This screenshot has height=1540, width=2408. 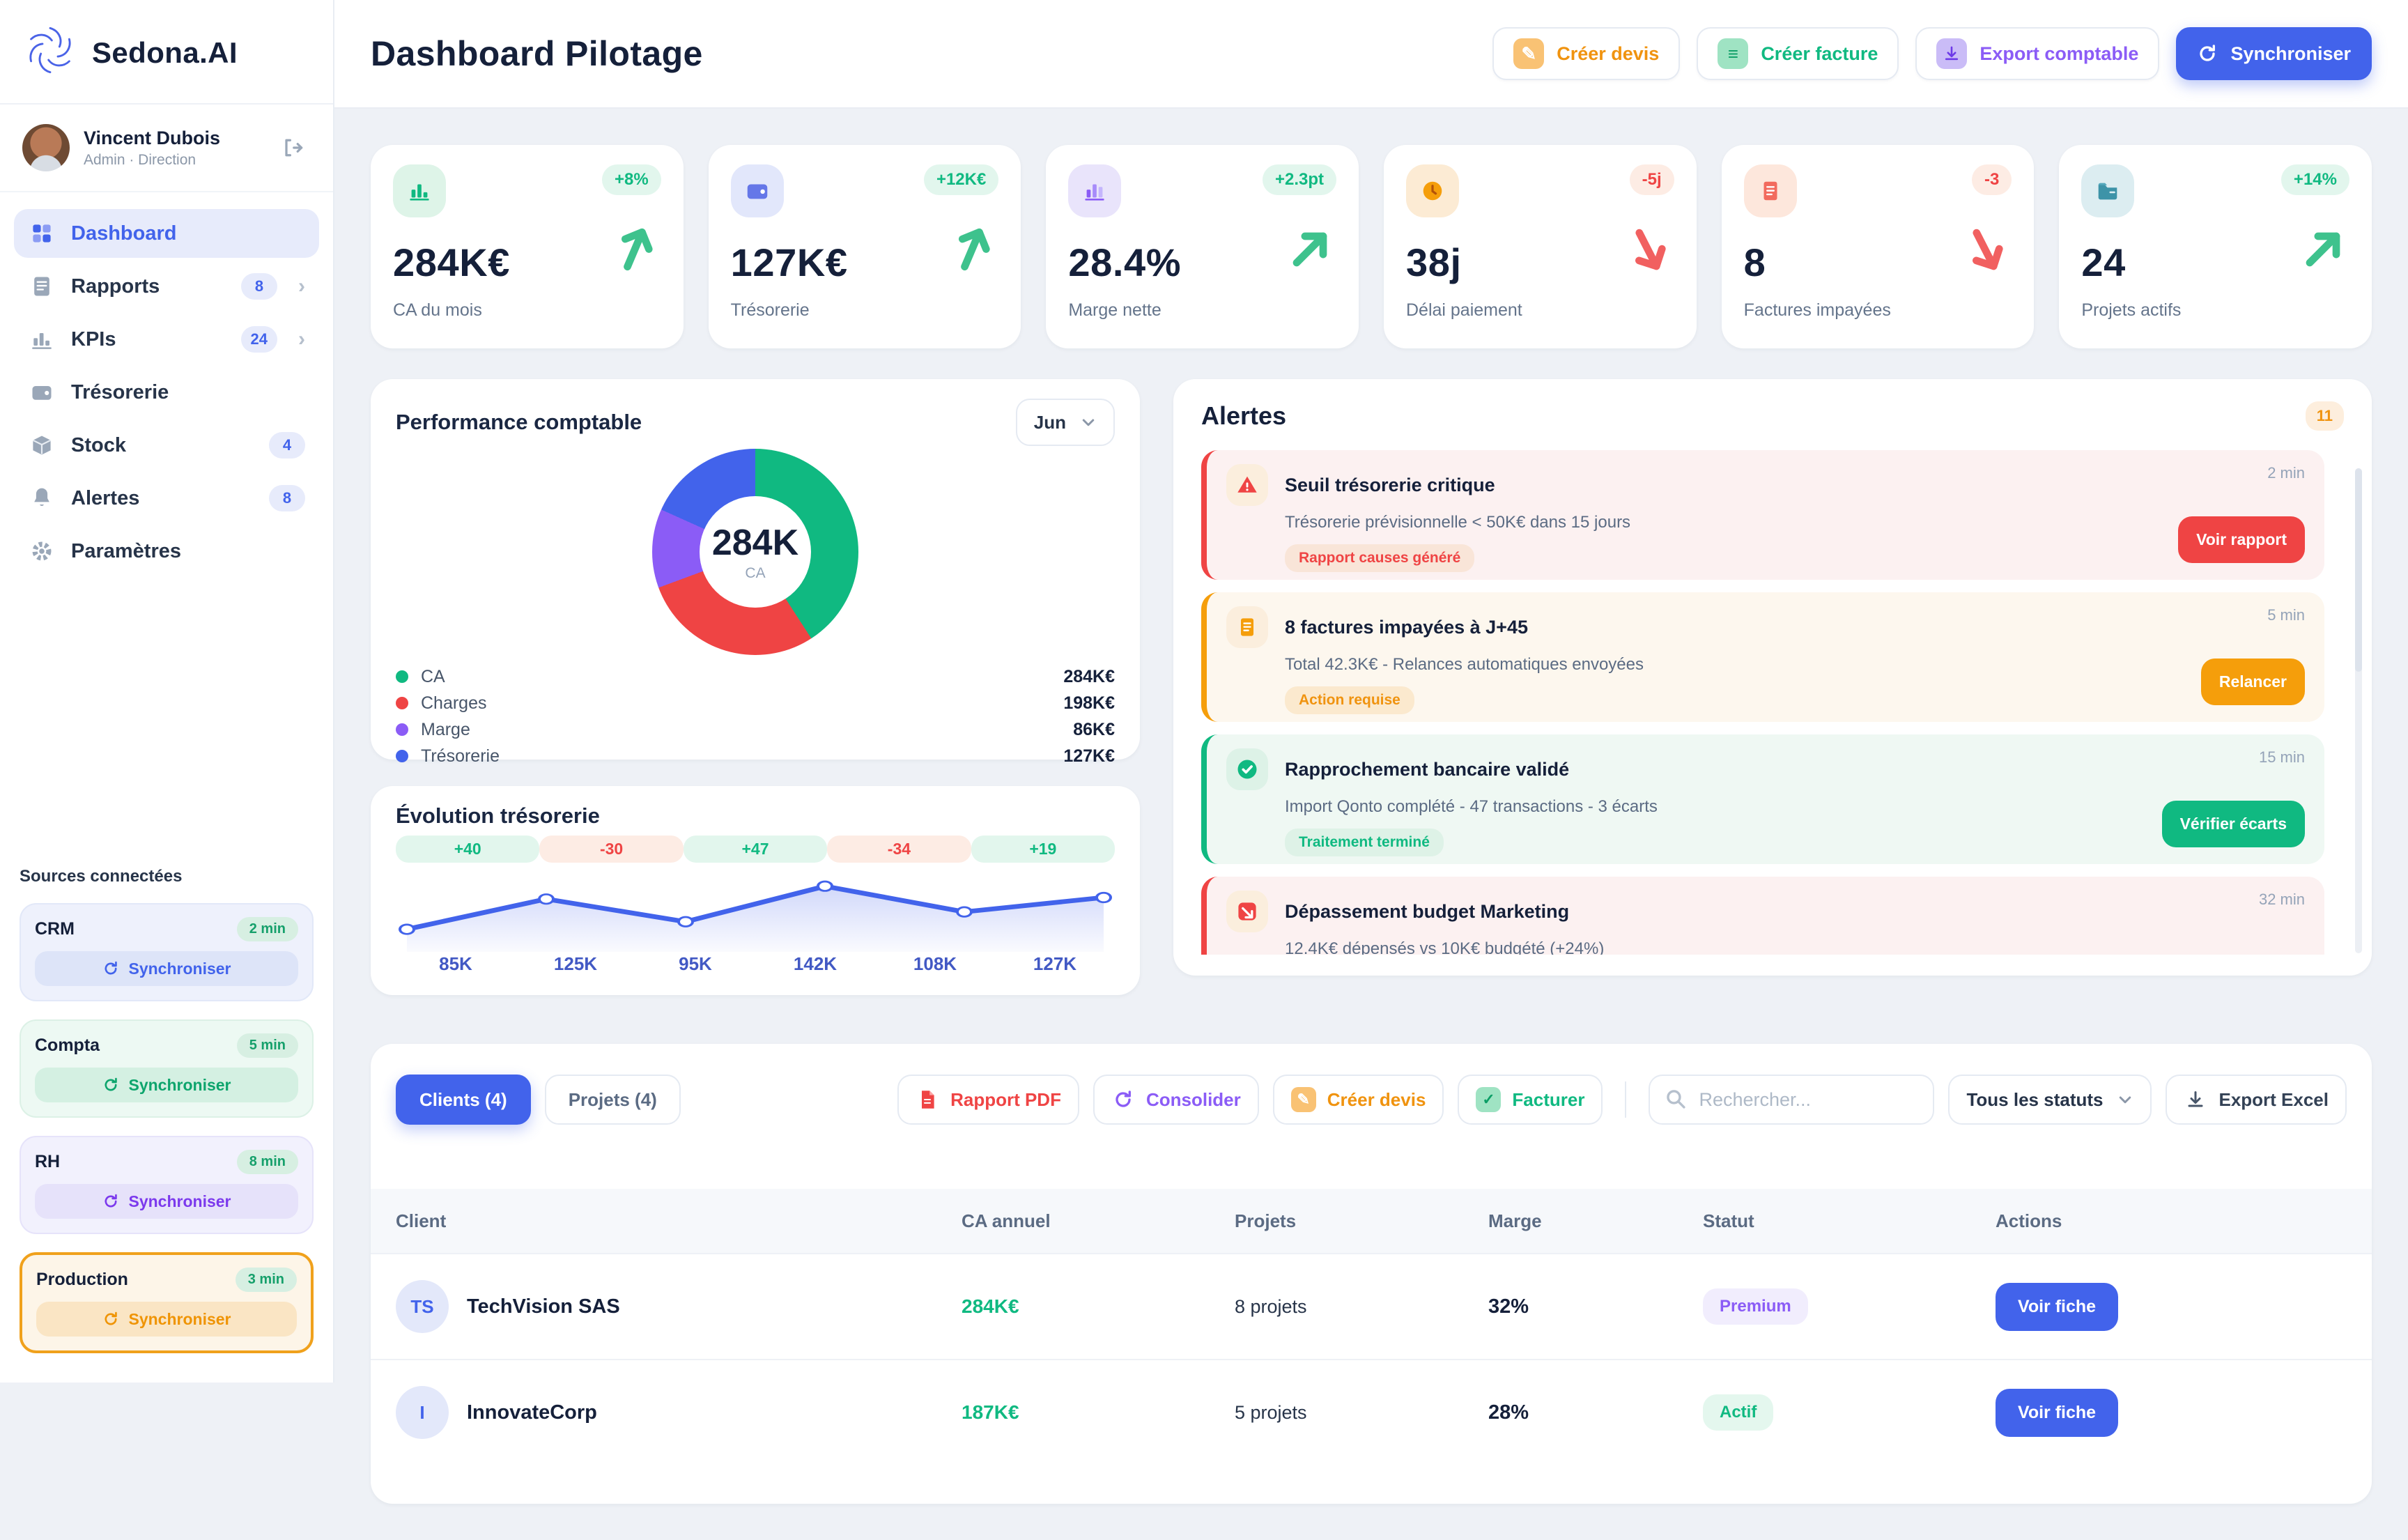 I want to click on synchronize-button: Synchroniser, so click(x=2274, y=54).